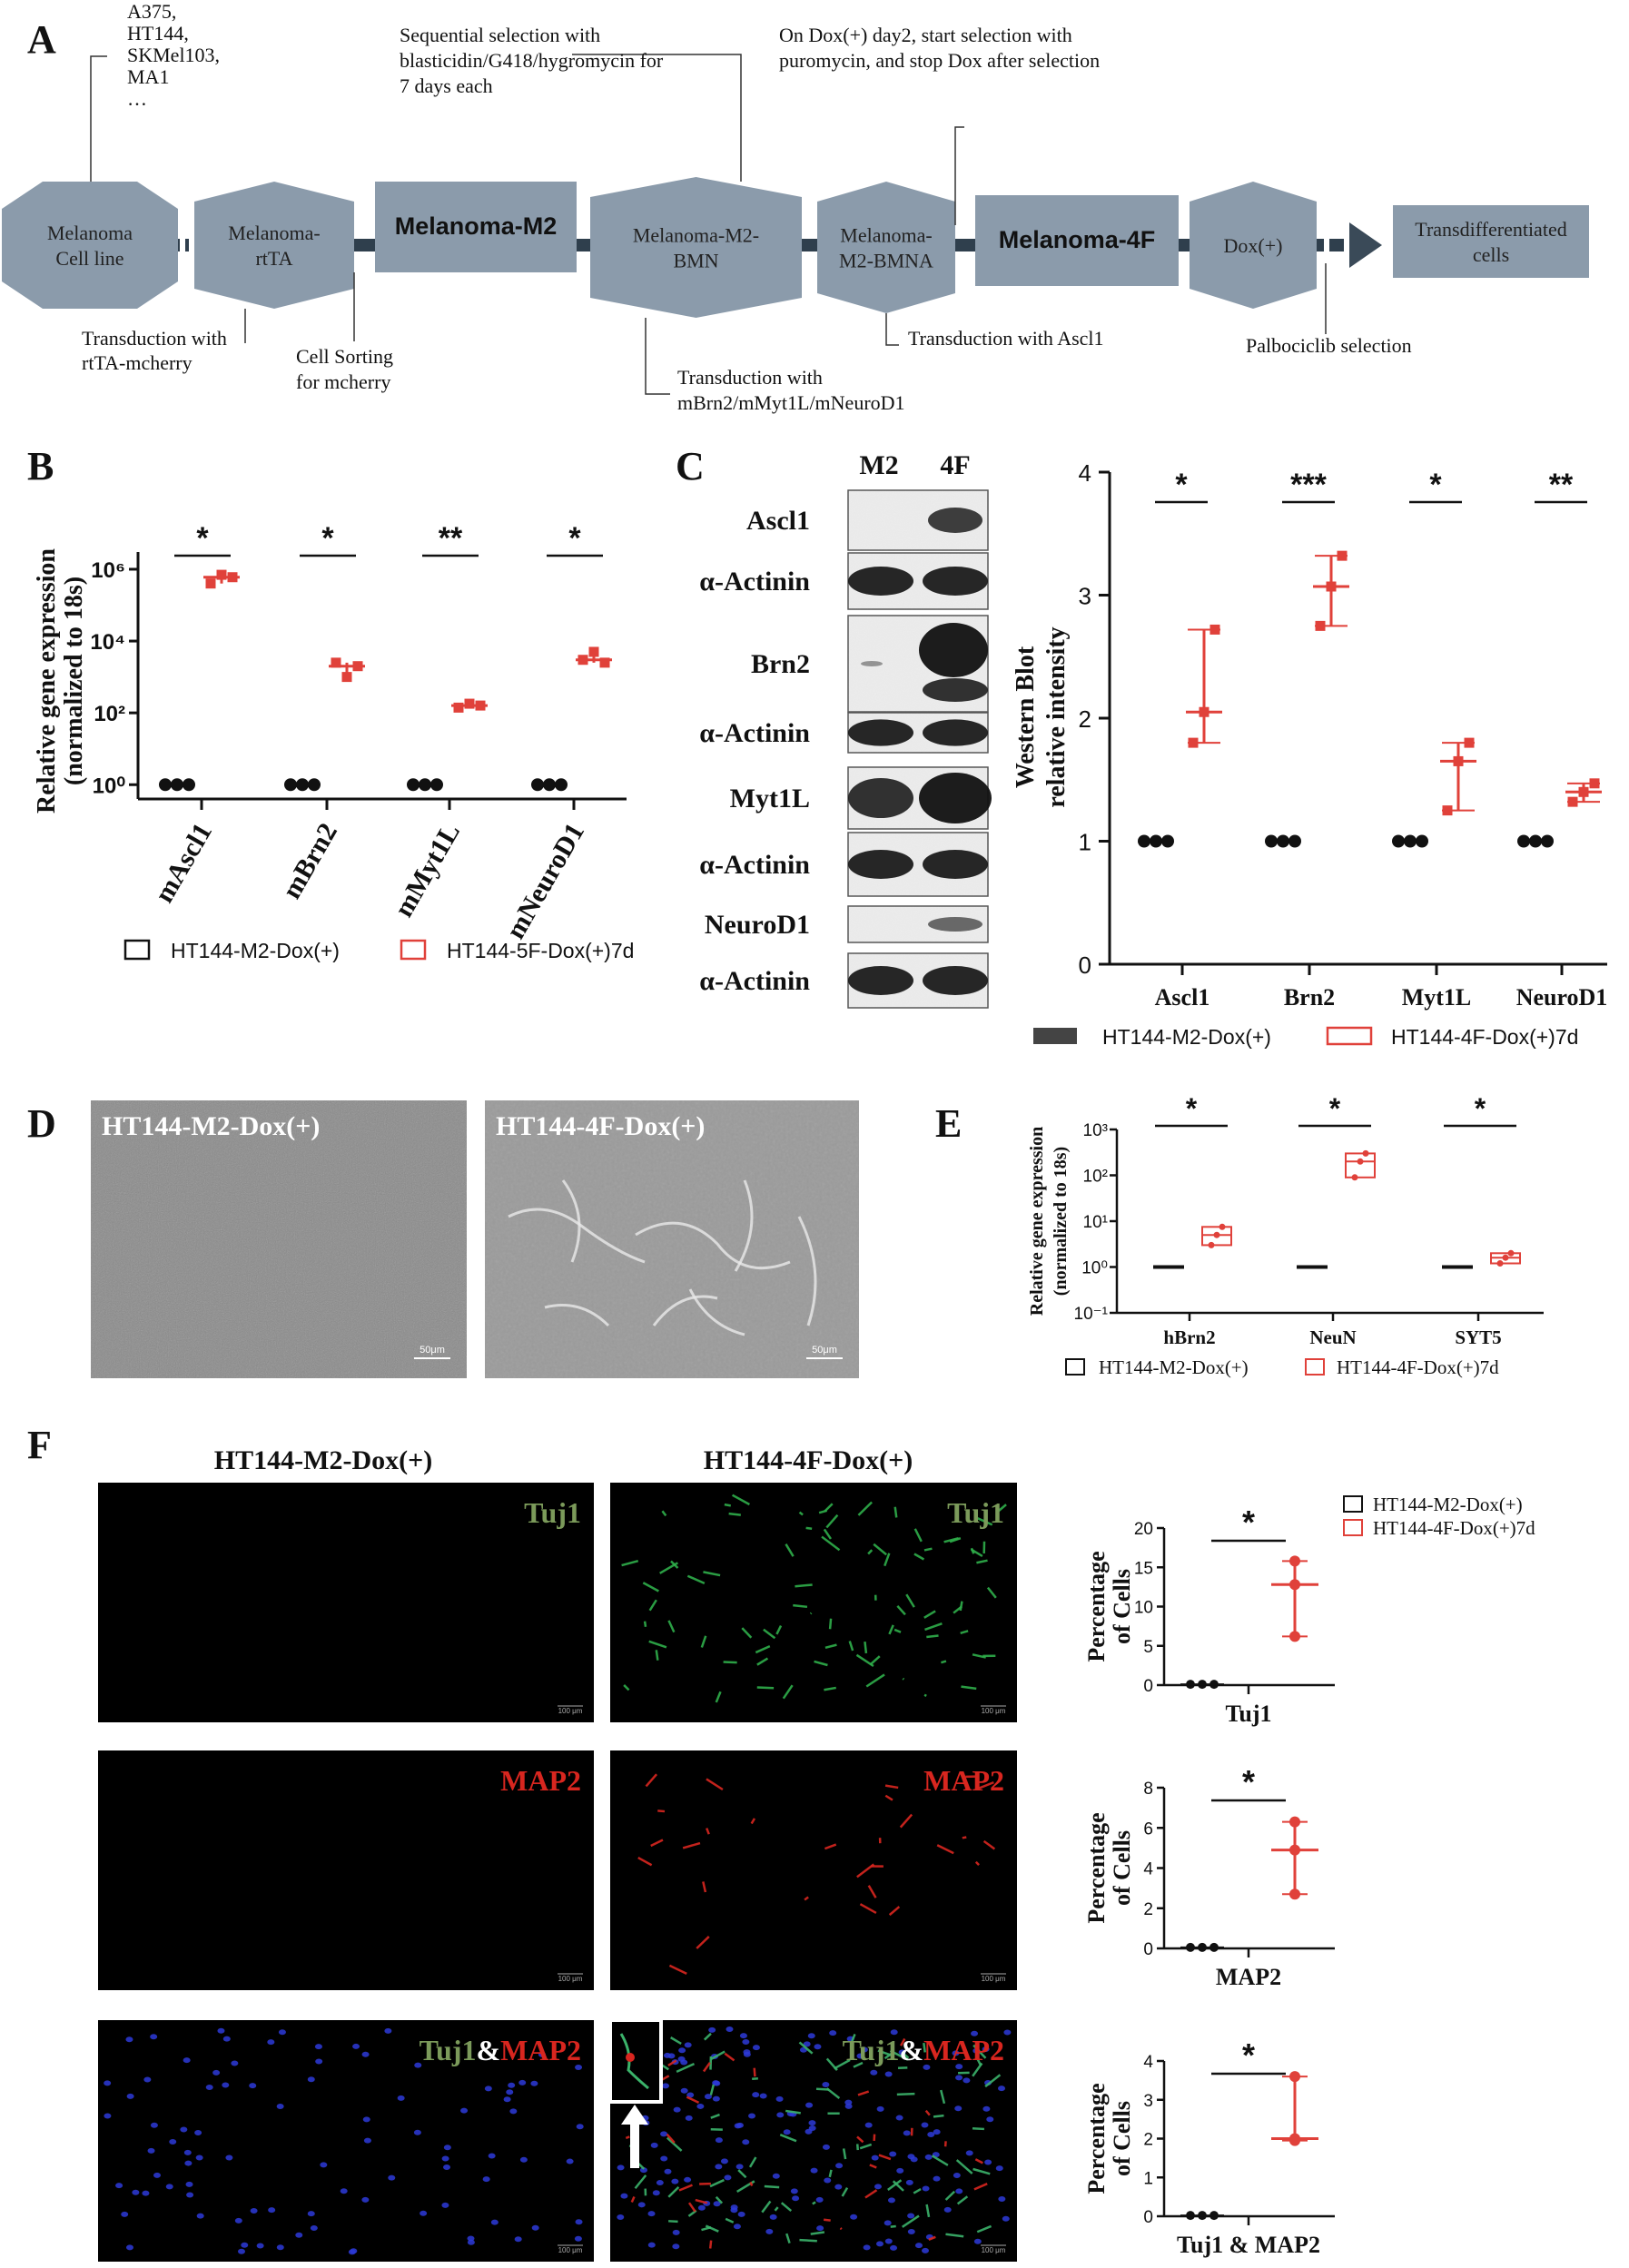 This screenshot has width=1629, height=2268. Describe the element at coordinates (1209, 1876) in the screenshot. I see `panel-f-chart-map2: 0 2 4 6 8 Percentage of Cells MAP2 *` at that location.